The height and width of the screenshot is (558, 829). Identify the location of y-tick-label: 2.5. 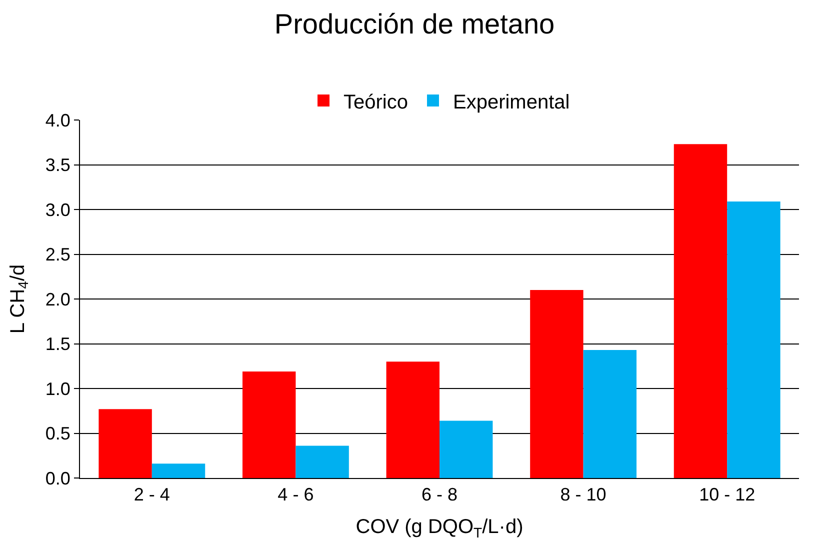
(57, 254).